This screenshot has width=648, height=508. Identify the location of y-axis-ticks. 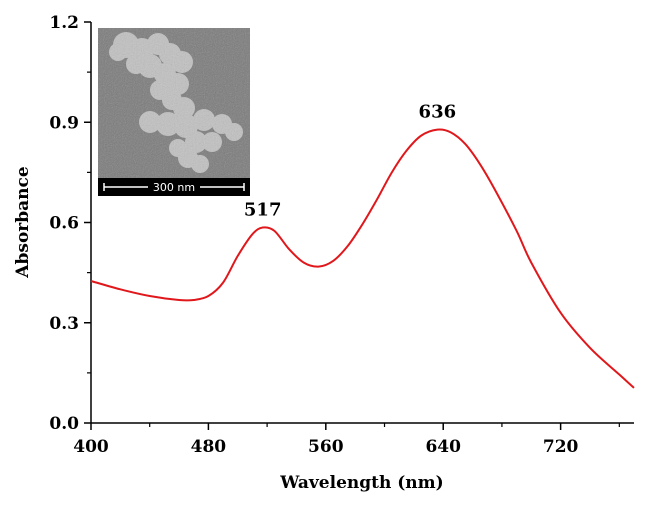
(87, 222).